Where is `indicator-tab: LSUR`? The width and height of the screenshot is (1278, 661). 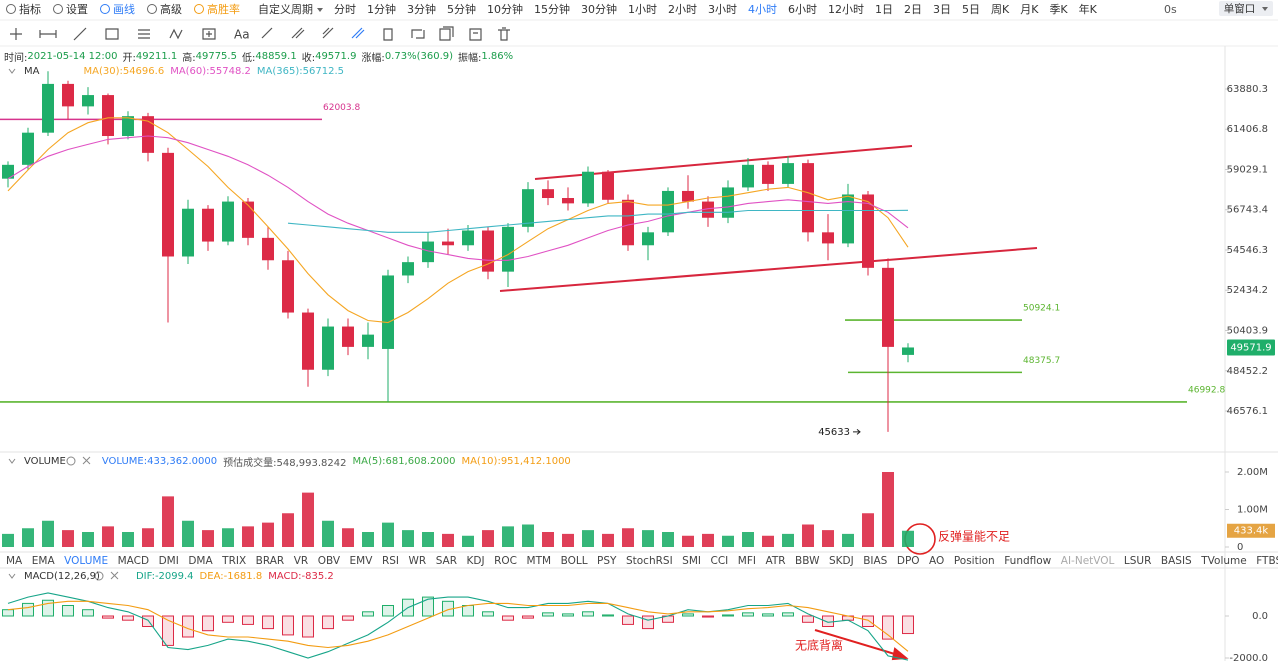
indicator-tab: LSUR is located at coordinates (1137, 560).